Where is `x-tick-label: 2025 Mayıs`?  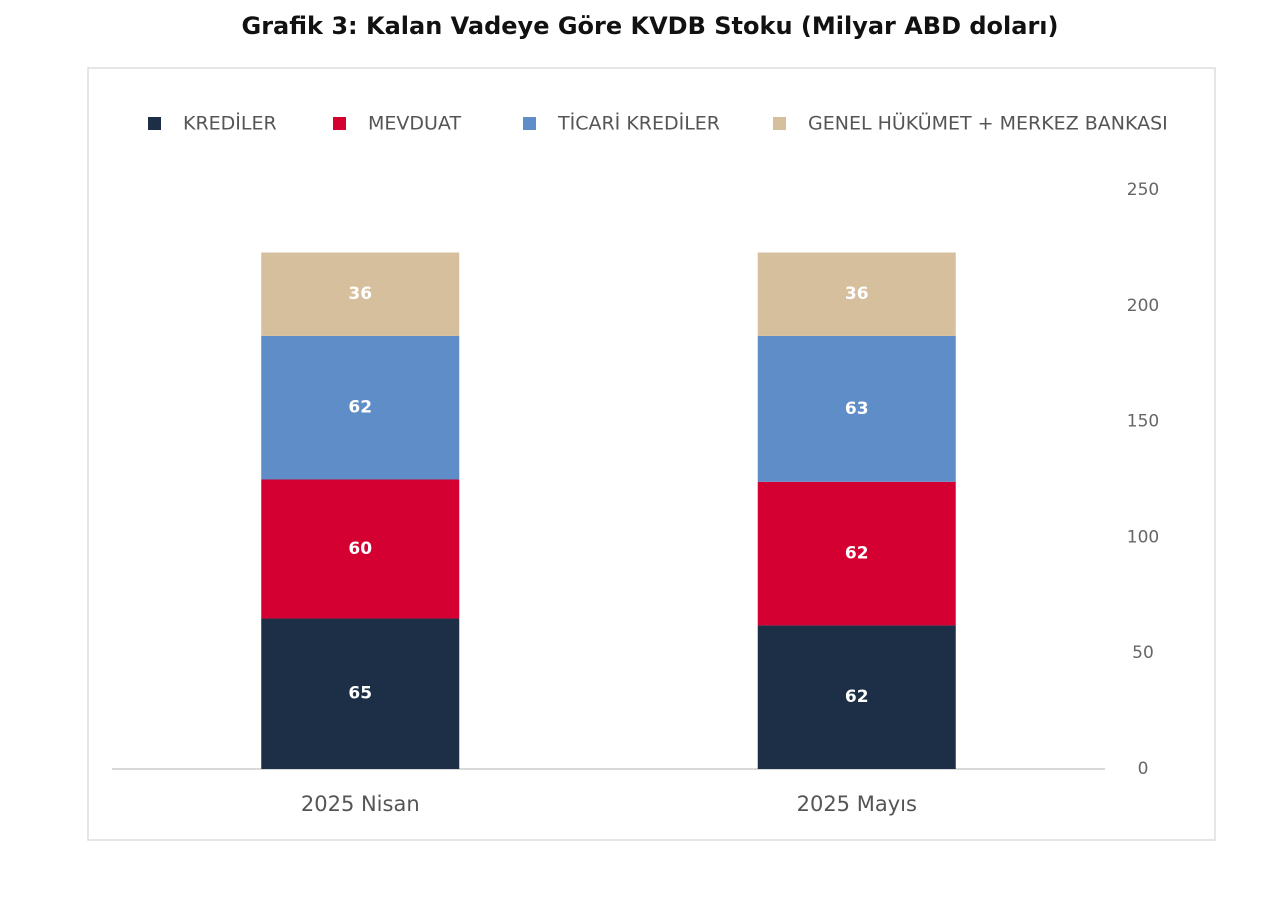 x-tick-label: 2025 Mayıs is located at coordinates (857, 804).